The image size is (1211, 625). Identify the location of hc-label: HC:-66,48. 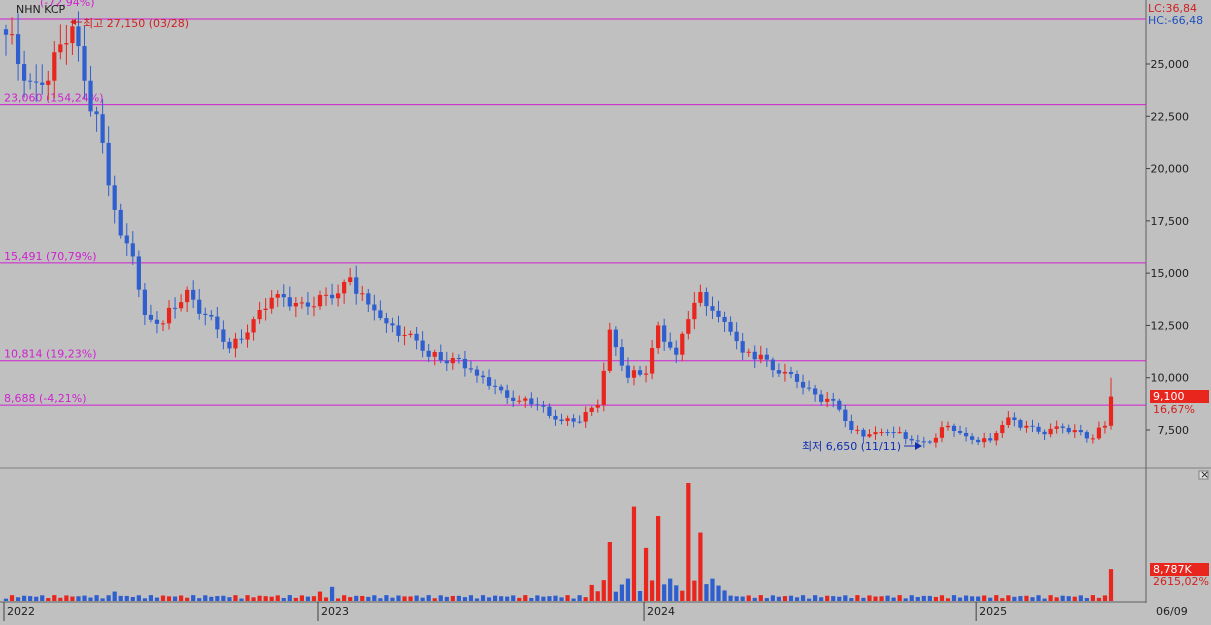
(1175, 20).